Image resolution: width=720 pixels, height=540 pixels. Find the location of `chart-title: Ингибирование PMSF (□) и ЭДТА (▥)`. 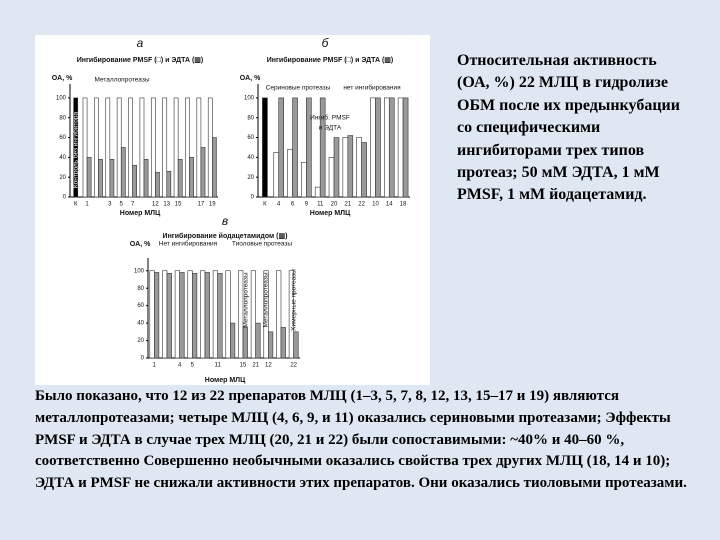

chart-title: Ингибирование PMSF (□) и ЭДТА (▥) is located at coordinates (140, 60).